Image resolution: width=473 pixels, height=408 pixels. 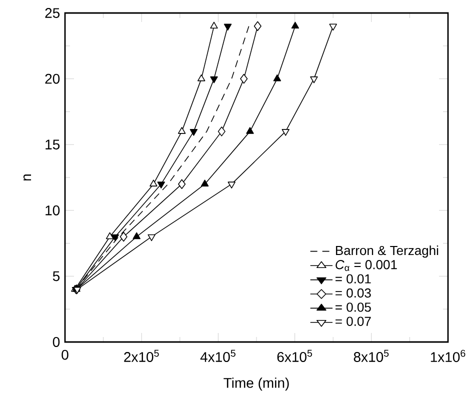 I want to click on x-tick-label: 8x10$^{5}$, so click(x=371, y=356).